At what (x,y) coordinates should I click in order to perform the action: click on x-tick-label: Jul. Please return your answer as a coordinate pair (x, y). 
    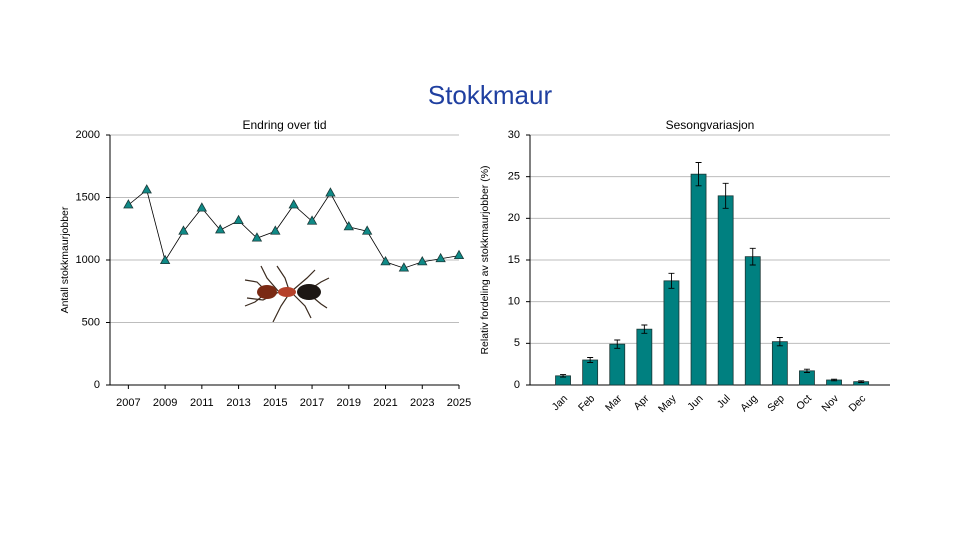
    Looking at the image, I should click on (724, 402).